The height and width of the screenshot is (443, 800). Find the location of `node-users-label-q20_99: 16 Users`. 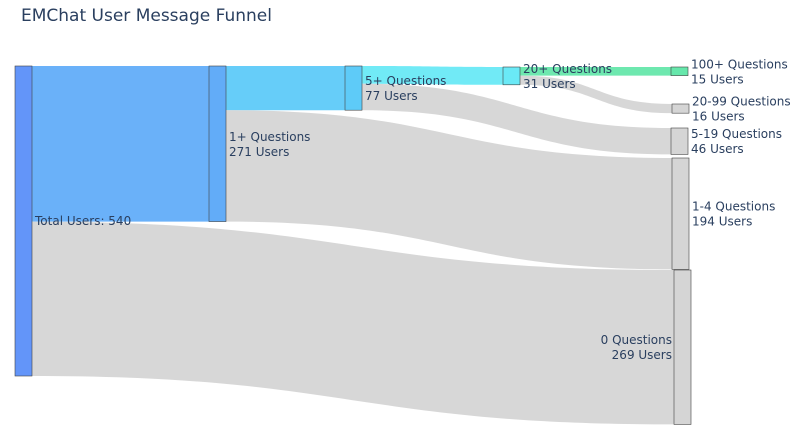

node-users-label-q20_99: 16 Users is located at coordinates (718, 117).